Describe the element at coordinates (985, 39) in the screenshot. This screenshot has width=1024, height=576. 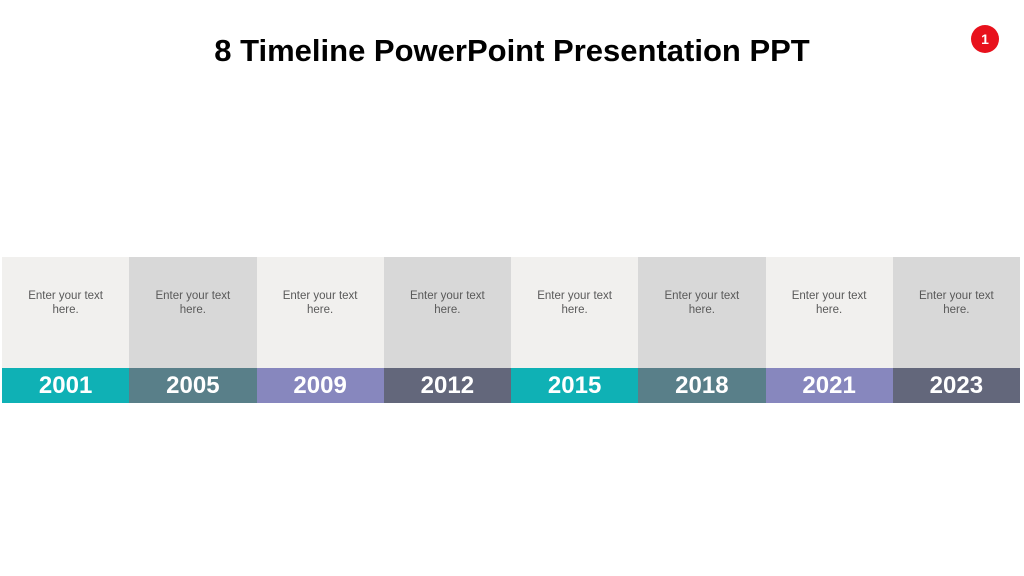
I see `annotation-marker-badge: 1` at that location.